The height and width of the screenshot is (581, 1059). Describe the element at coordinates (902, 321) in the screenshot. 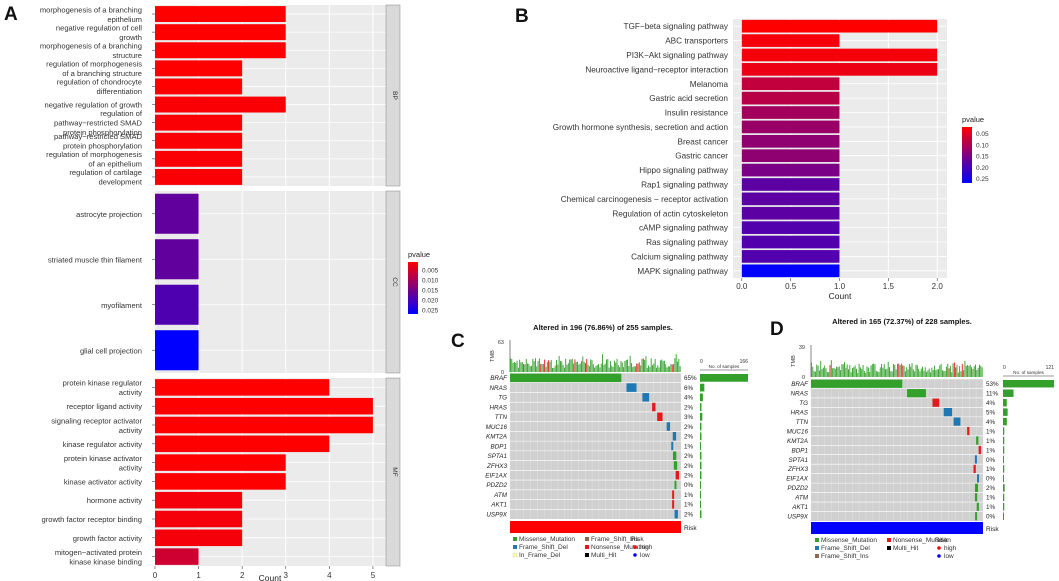

I see `oncoplot-title: Altered in 165 (72.37%) of 228 samples.` at that location.